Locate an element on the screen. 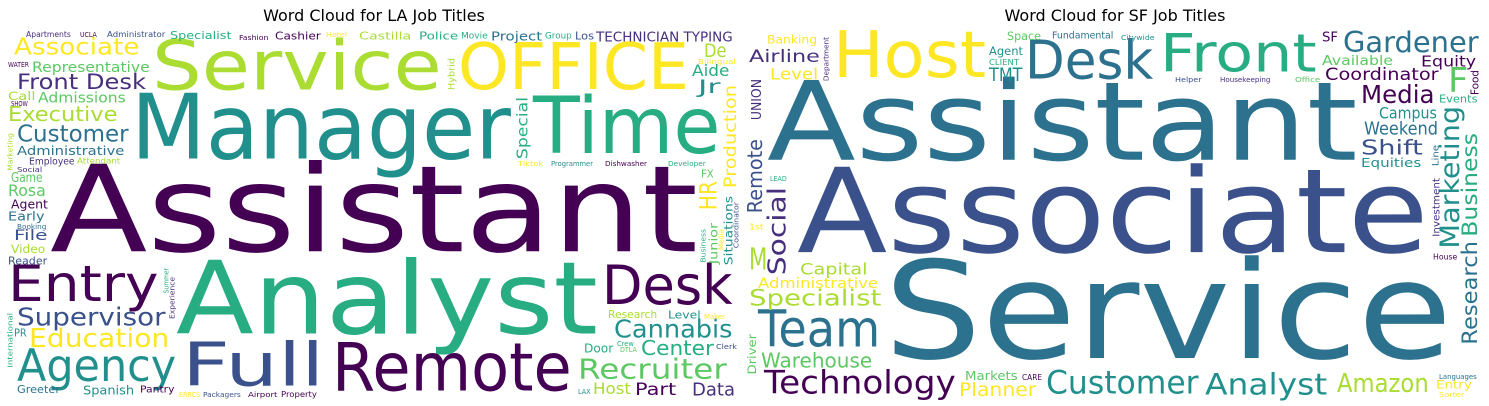 This screenshot has height=406, width=1489. cloud-word: F is located at coordinates (1458, 80).